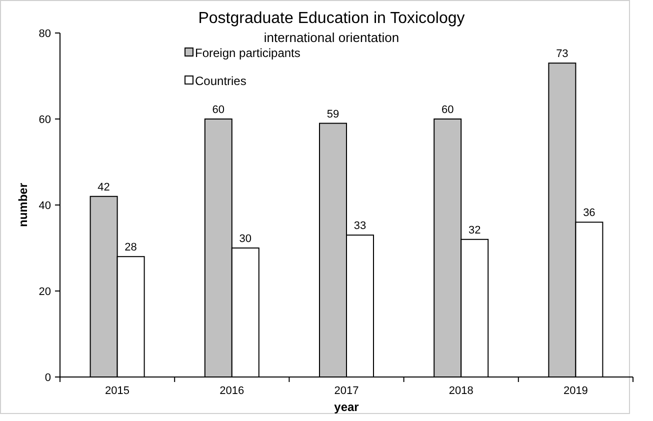 The height and width of the screenshot is (421, 653). I want to click on y-tick-label: 0, so click(47, 378).